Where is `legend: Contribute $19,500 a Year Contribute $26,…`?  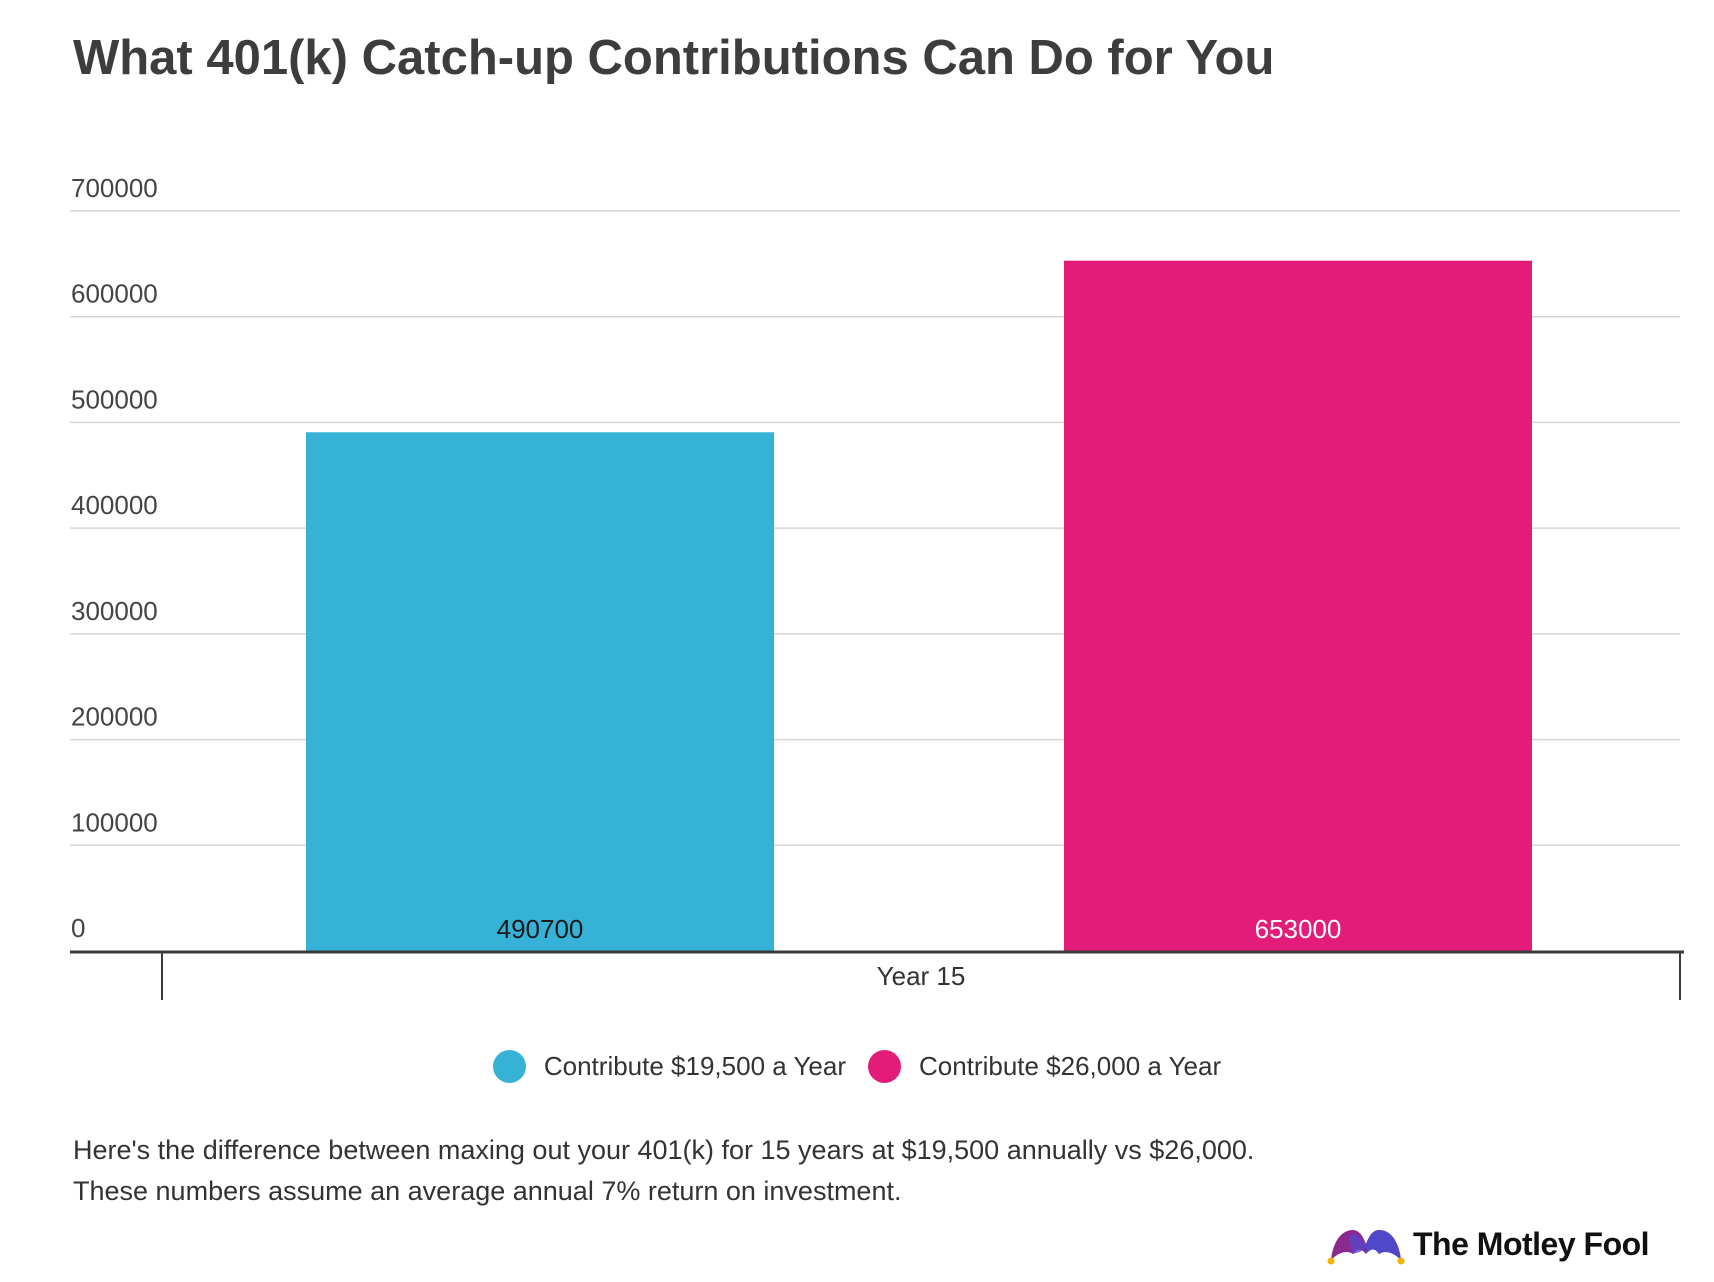 legend: Contribute $19,500 a Year Contribute $26,… is located at coordinates (857, 1066).